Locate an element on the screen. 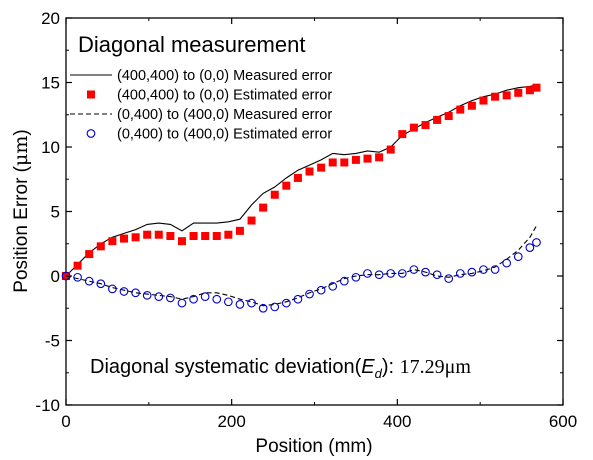 The height and width of the screenshot is (460, 593). y-tick-label: 20 is located at coordinates (50, 18).